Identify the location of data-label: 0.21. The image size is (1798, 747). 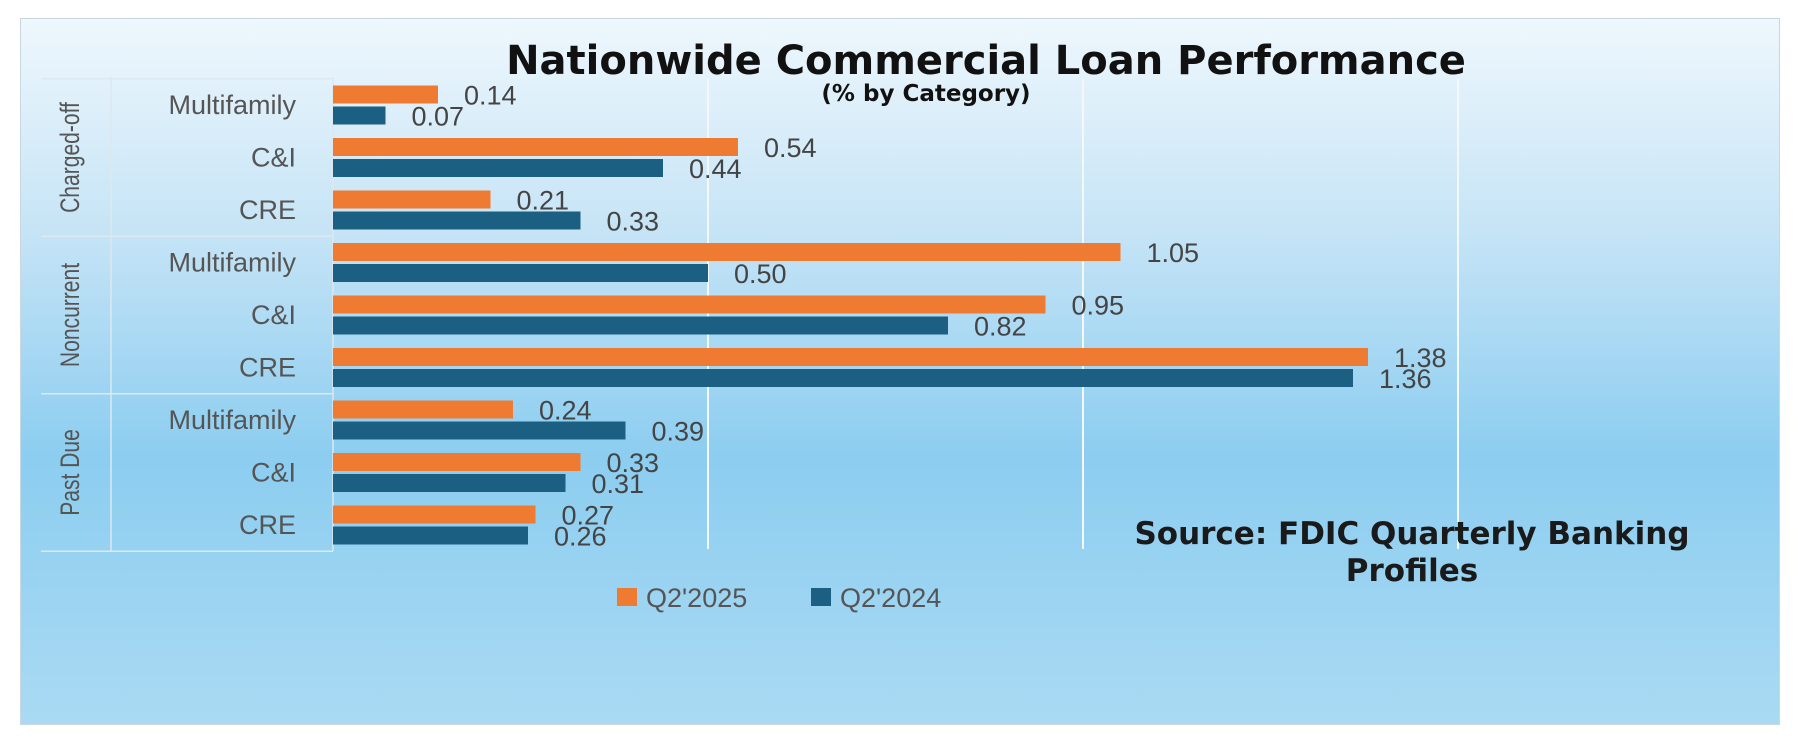
(543, 201).